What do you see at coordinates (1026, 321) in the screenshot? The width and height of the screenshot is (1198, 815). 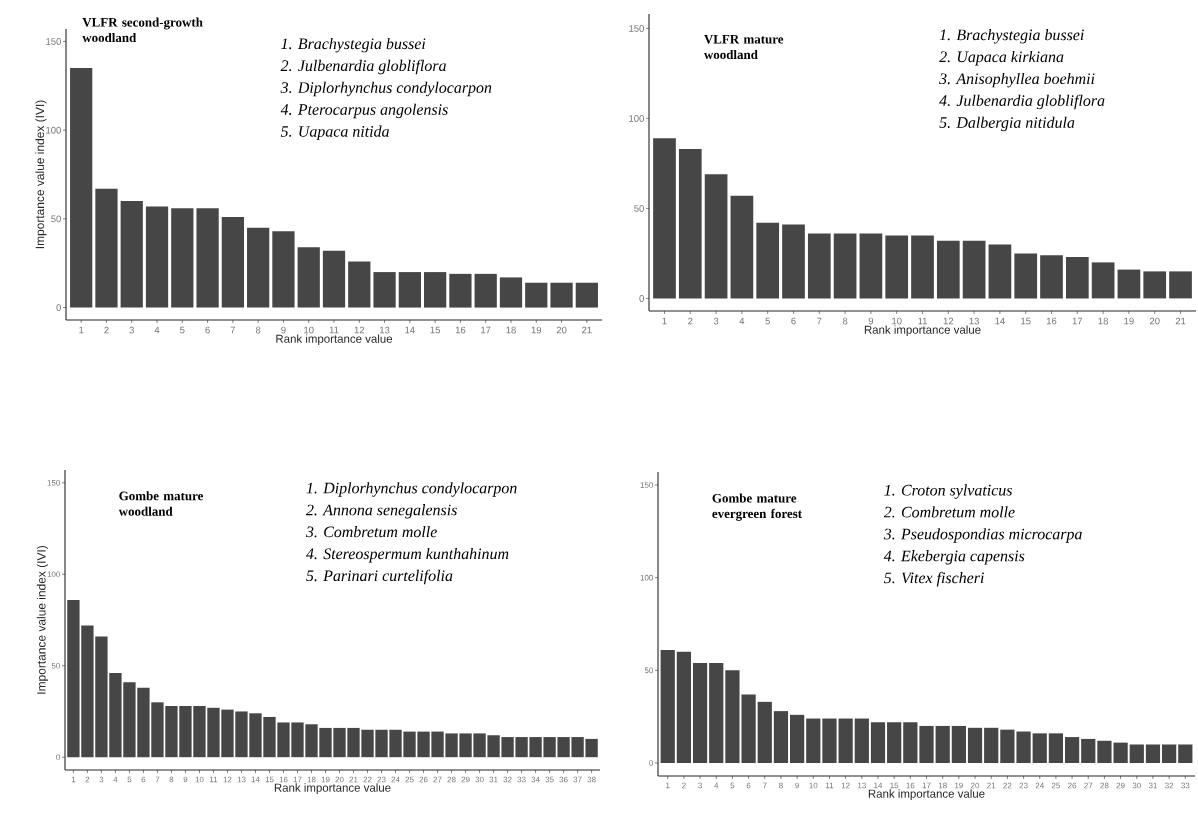 I see `x-tick-label: 15` at bounding box center [1026, 321].